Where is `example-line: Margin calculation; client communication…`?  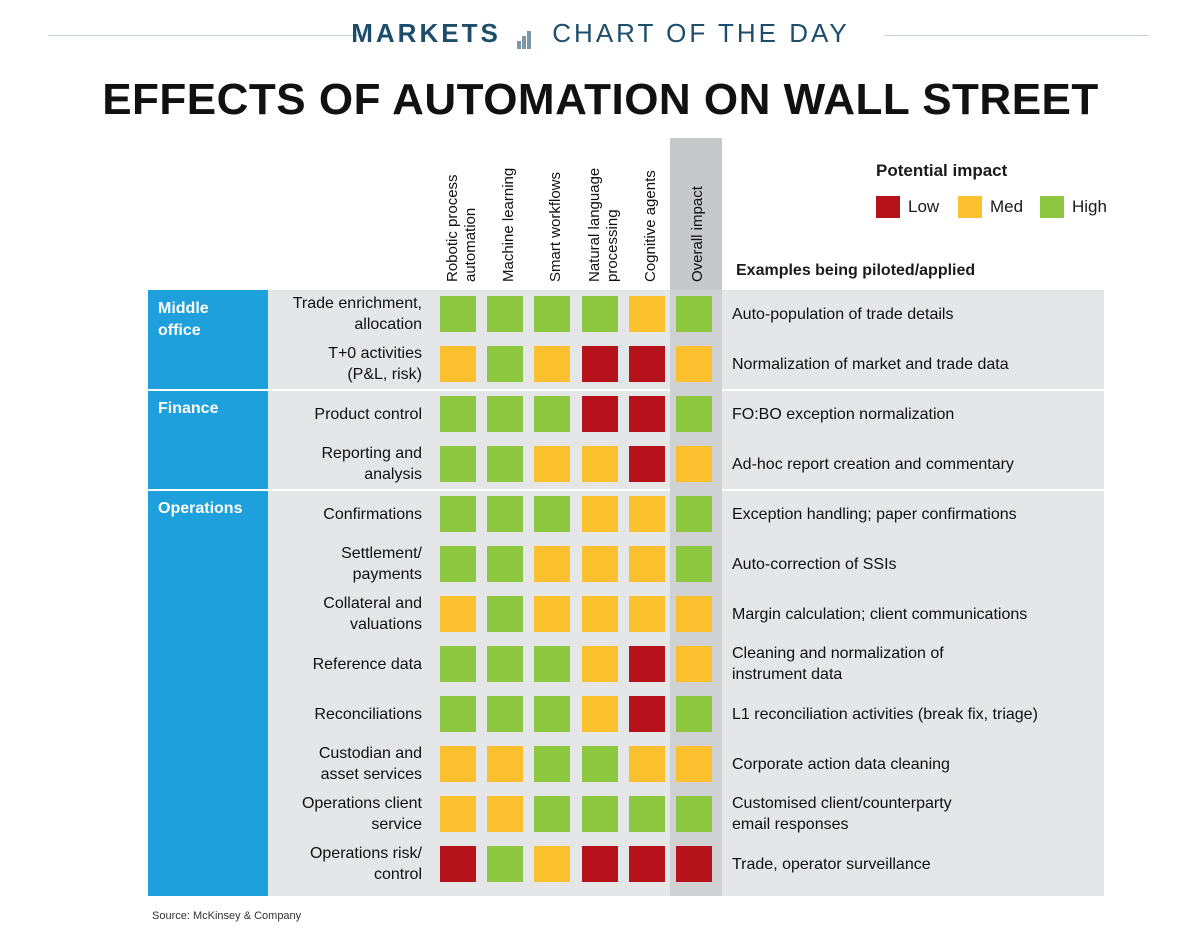
example-line: Margin calculation; client communication… is located at coordinates (880, 614).